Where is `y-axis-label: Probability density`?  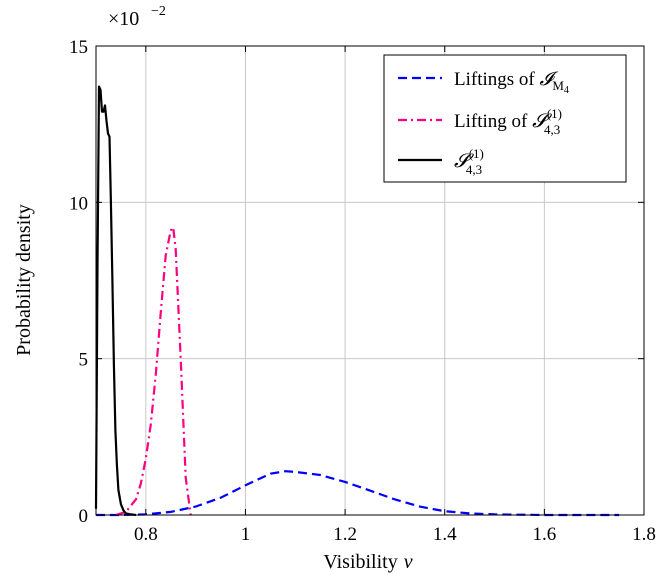
y-axis-label: Probability density is located at coordinates (24, 280).